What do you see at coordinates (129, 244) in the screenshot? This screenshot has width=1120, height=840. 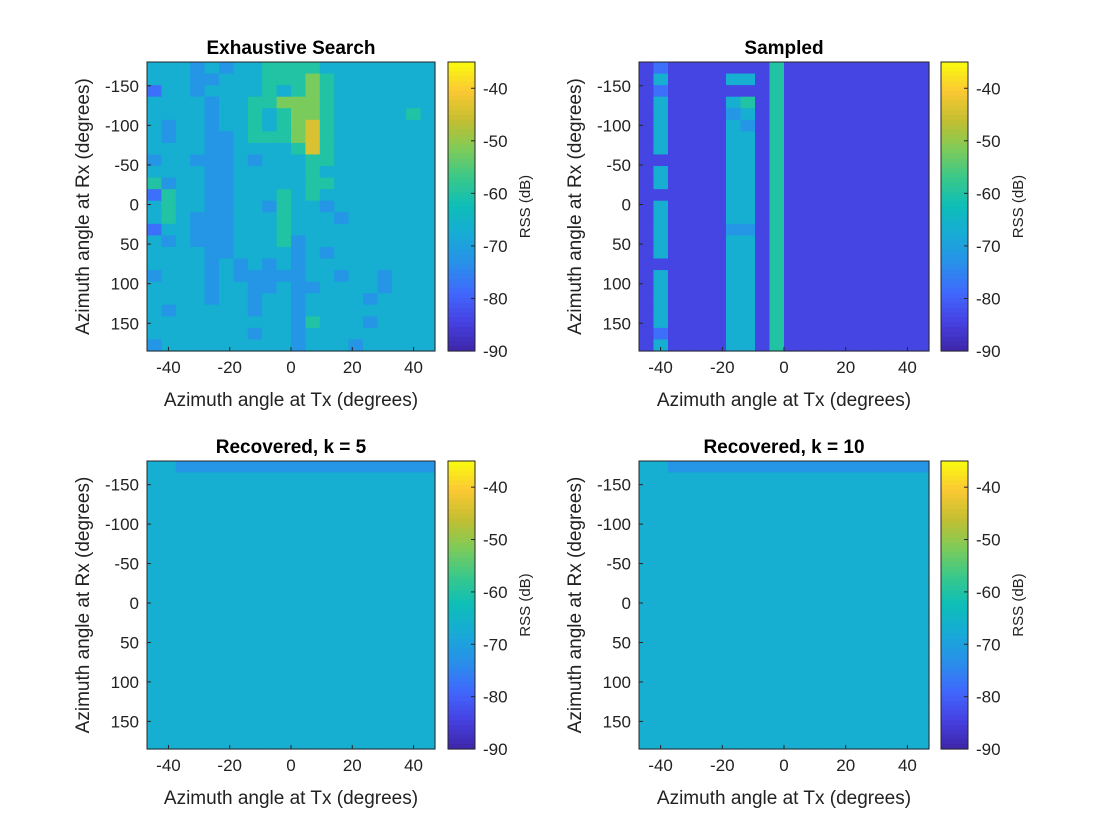 I see `y-tick-label: 50` at bounding box center [129, 244].